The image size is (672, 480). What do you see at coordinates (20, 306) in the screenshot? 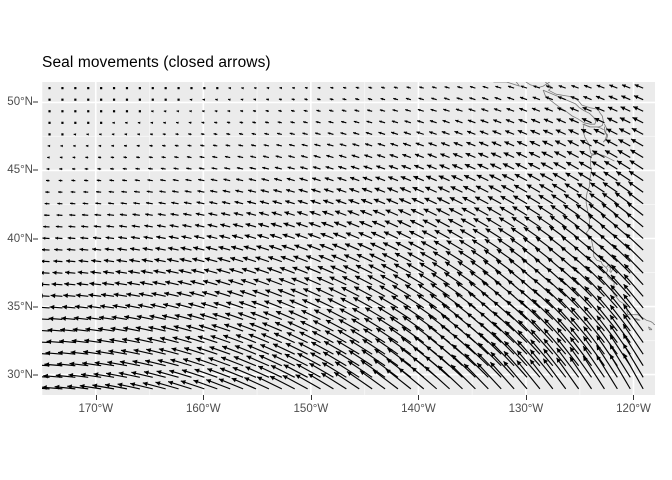
I see `y-tick-label: 35°N` at bounding box center [20, 306].